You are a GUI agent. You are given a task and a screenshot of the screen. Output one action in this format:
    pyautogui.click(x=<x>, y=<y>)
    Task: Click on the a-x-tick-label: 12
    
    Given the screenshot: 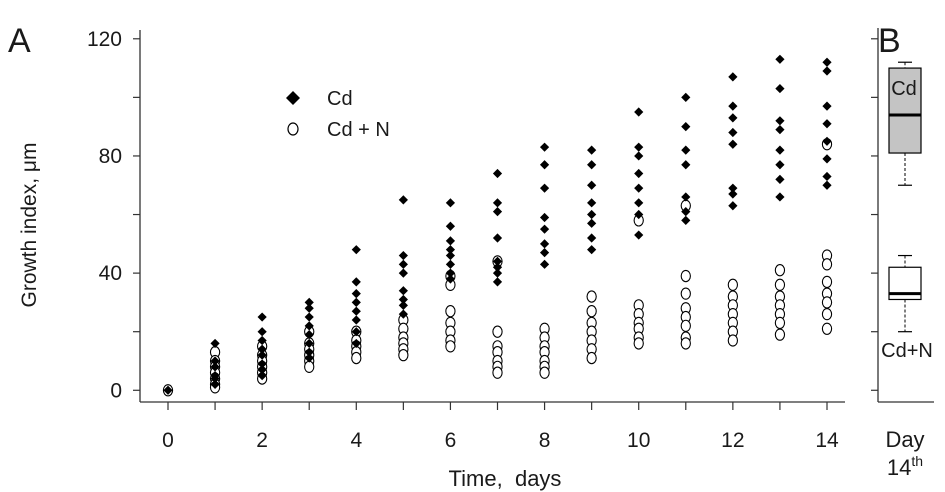 What is the action you would take?
    pyautogui.click(x=732, y=440)
    